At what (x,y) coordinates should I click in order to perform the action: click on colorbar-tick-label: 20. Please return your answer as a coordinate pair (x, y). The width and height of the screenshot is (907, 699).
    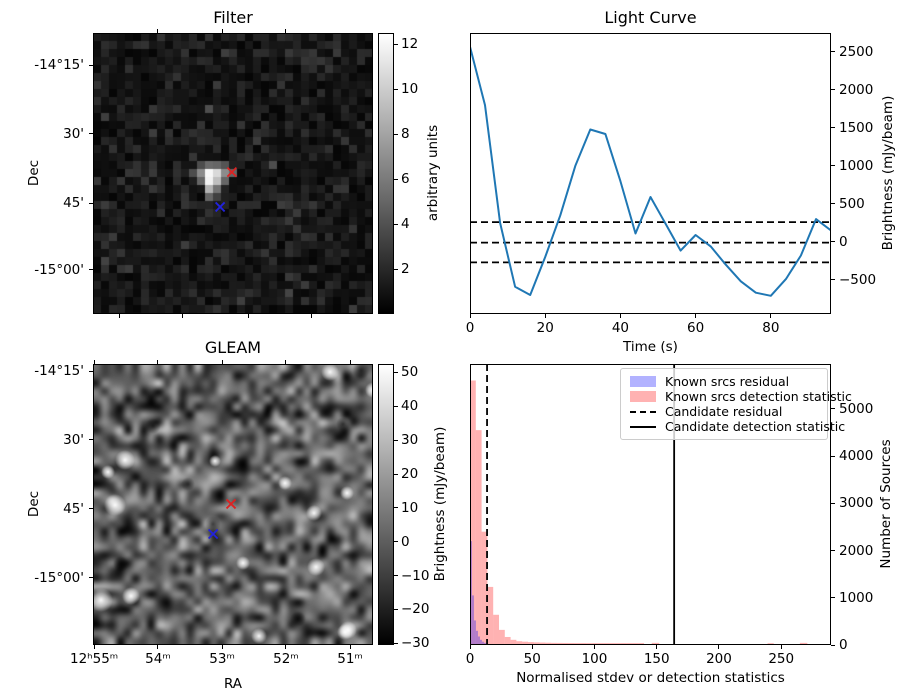
    Looking at the image, I should click on (410, 474).